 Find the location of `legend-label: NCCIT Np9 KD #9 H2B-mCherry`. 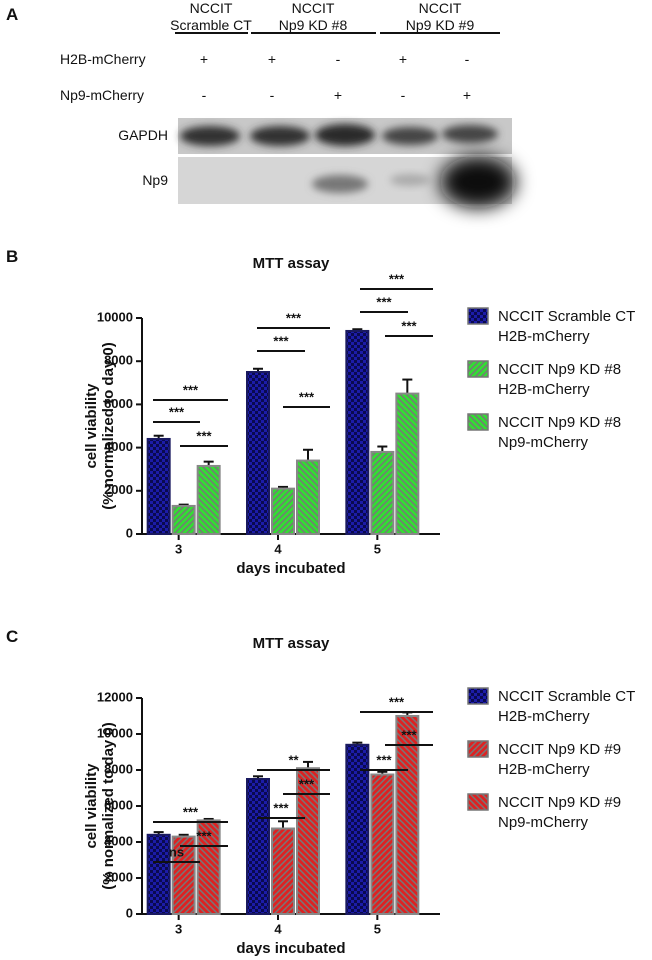

legend-label: NCCIT Np9 KD #9 H2B-mCherry is located at coordinates (560, 759).